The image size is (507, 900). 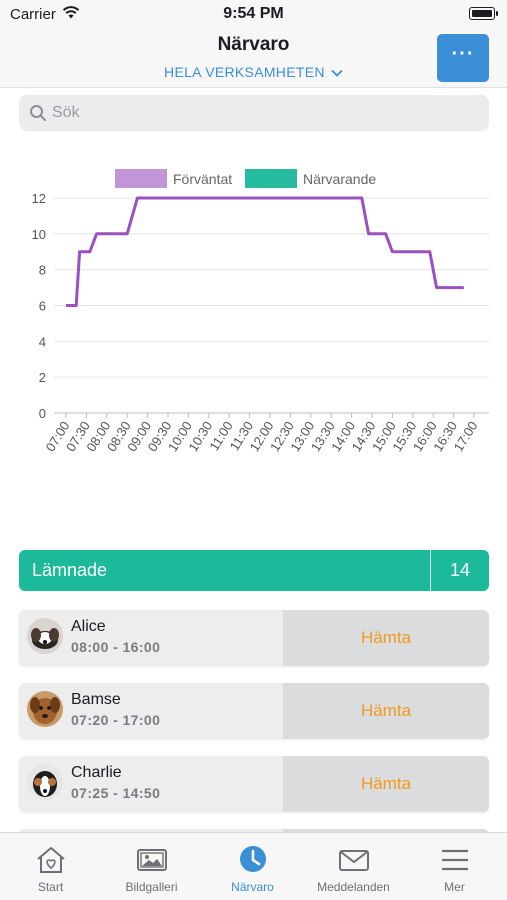 I want to click on scope-label: HELA VERKSAMHETEN, so click(x=244, y=72).